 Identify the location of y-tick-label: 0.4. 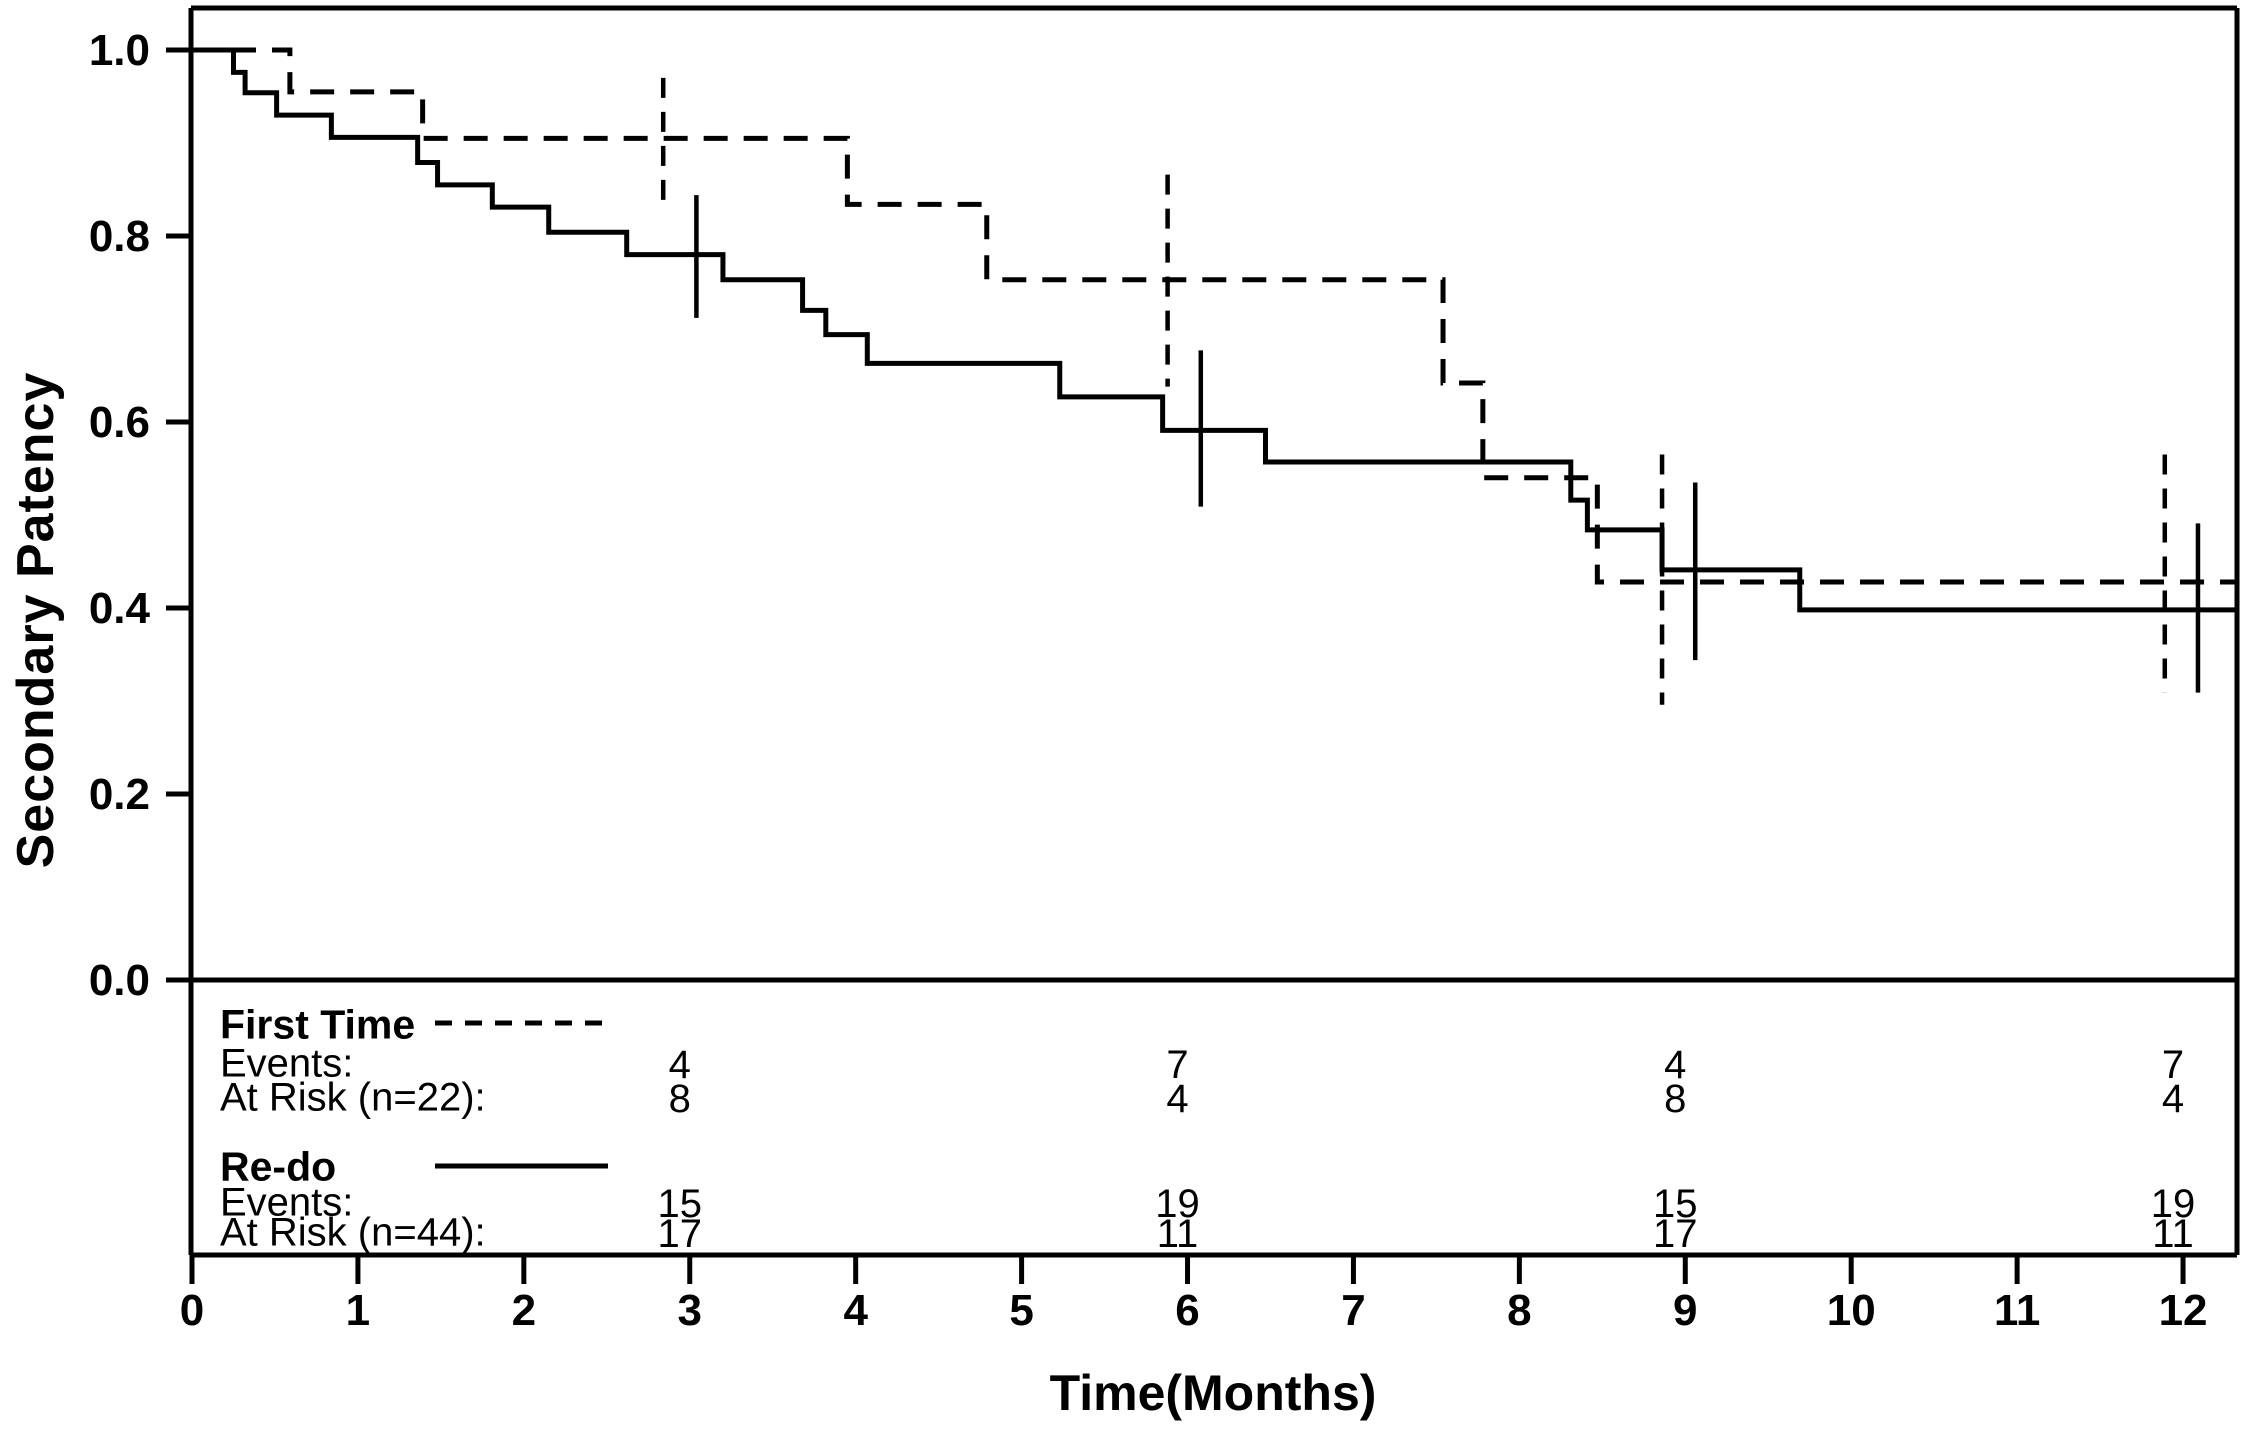
(120, 608).